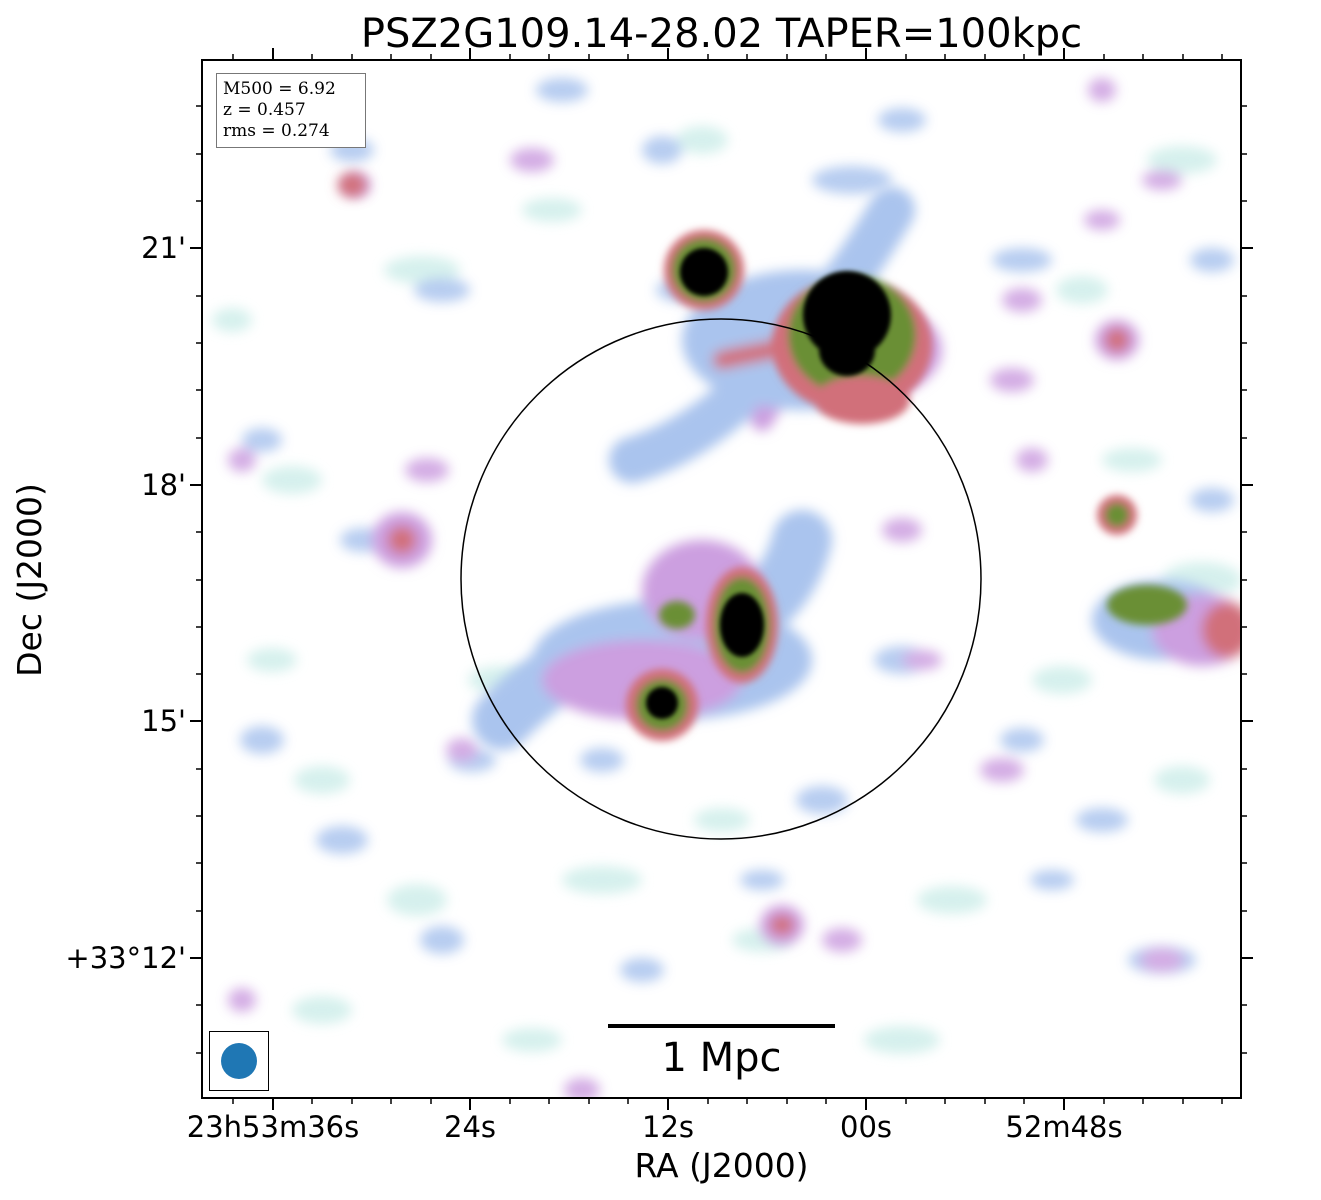  Describe the element at coordinates (1064, 1127) in the screenshot. I see `x-tick-label: 52m48s` at that location.